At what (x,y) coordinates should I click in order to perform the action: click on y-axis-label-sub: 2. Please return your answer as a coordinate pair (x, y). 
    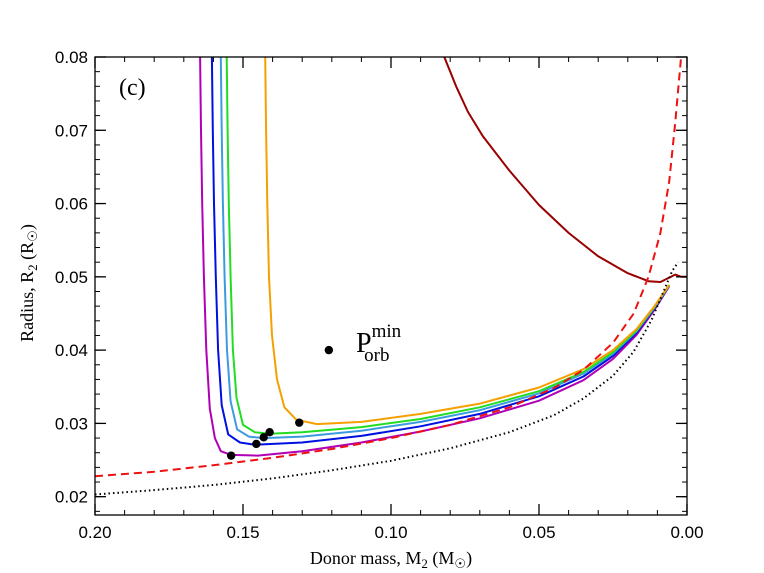
    Looking at the image, I should click on (32, 267).